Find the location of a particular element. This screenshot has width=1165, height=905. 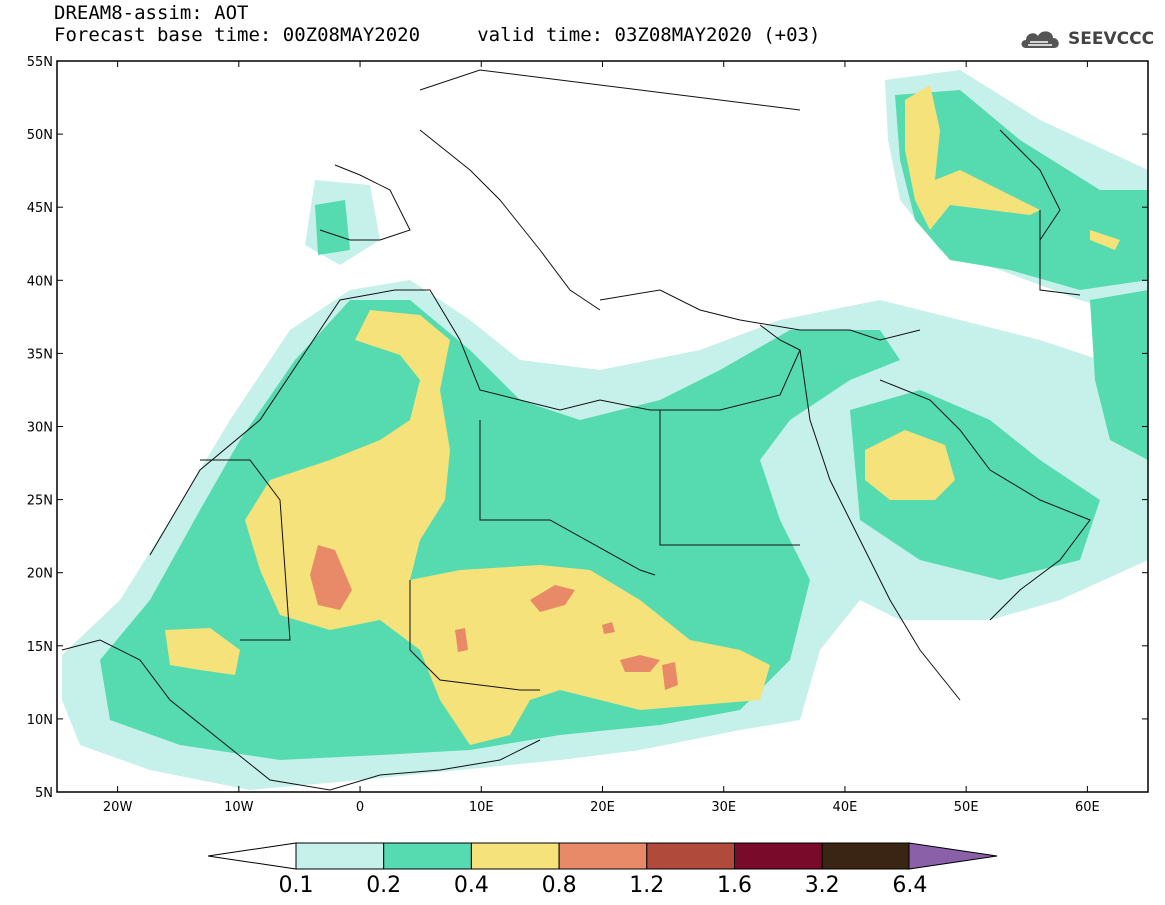

seevccc-logo: SEEVCCC is located at coordinates (1086, 39).